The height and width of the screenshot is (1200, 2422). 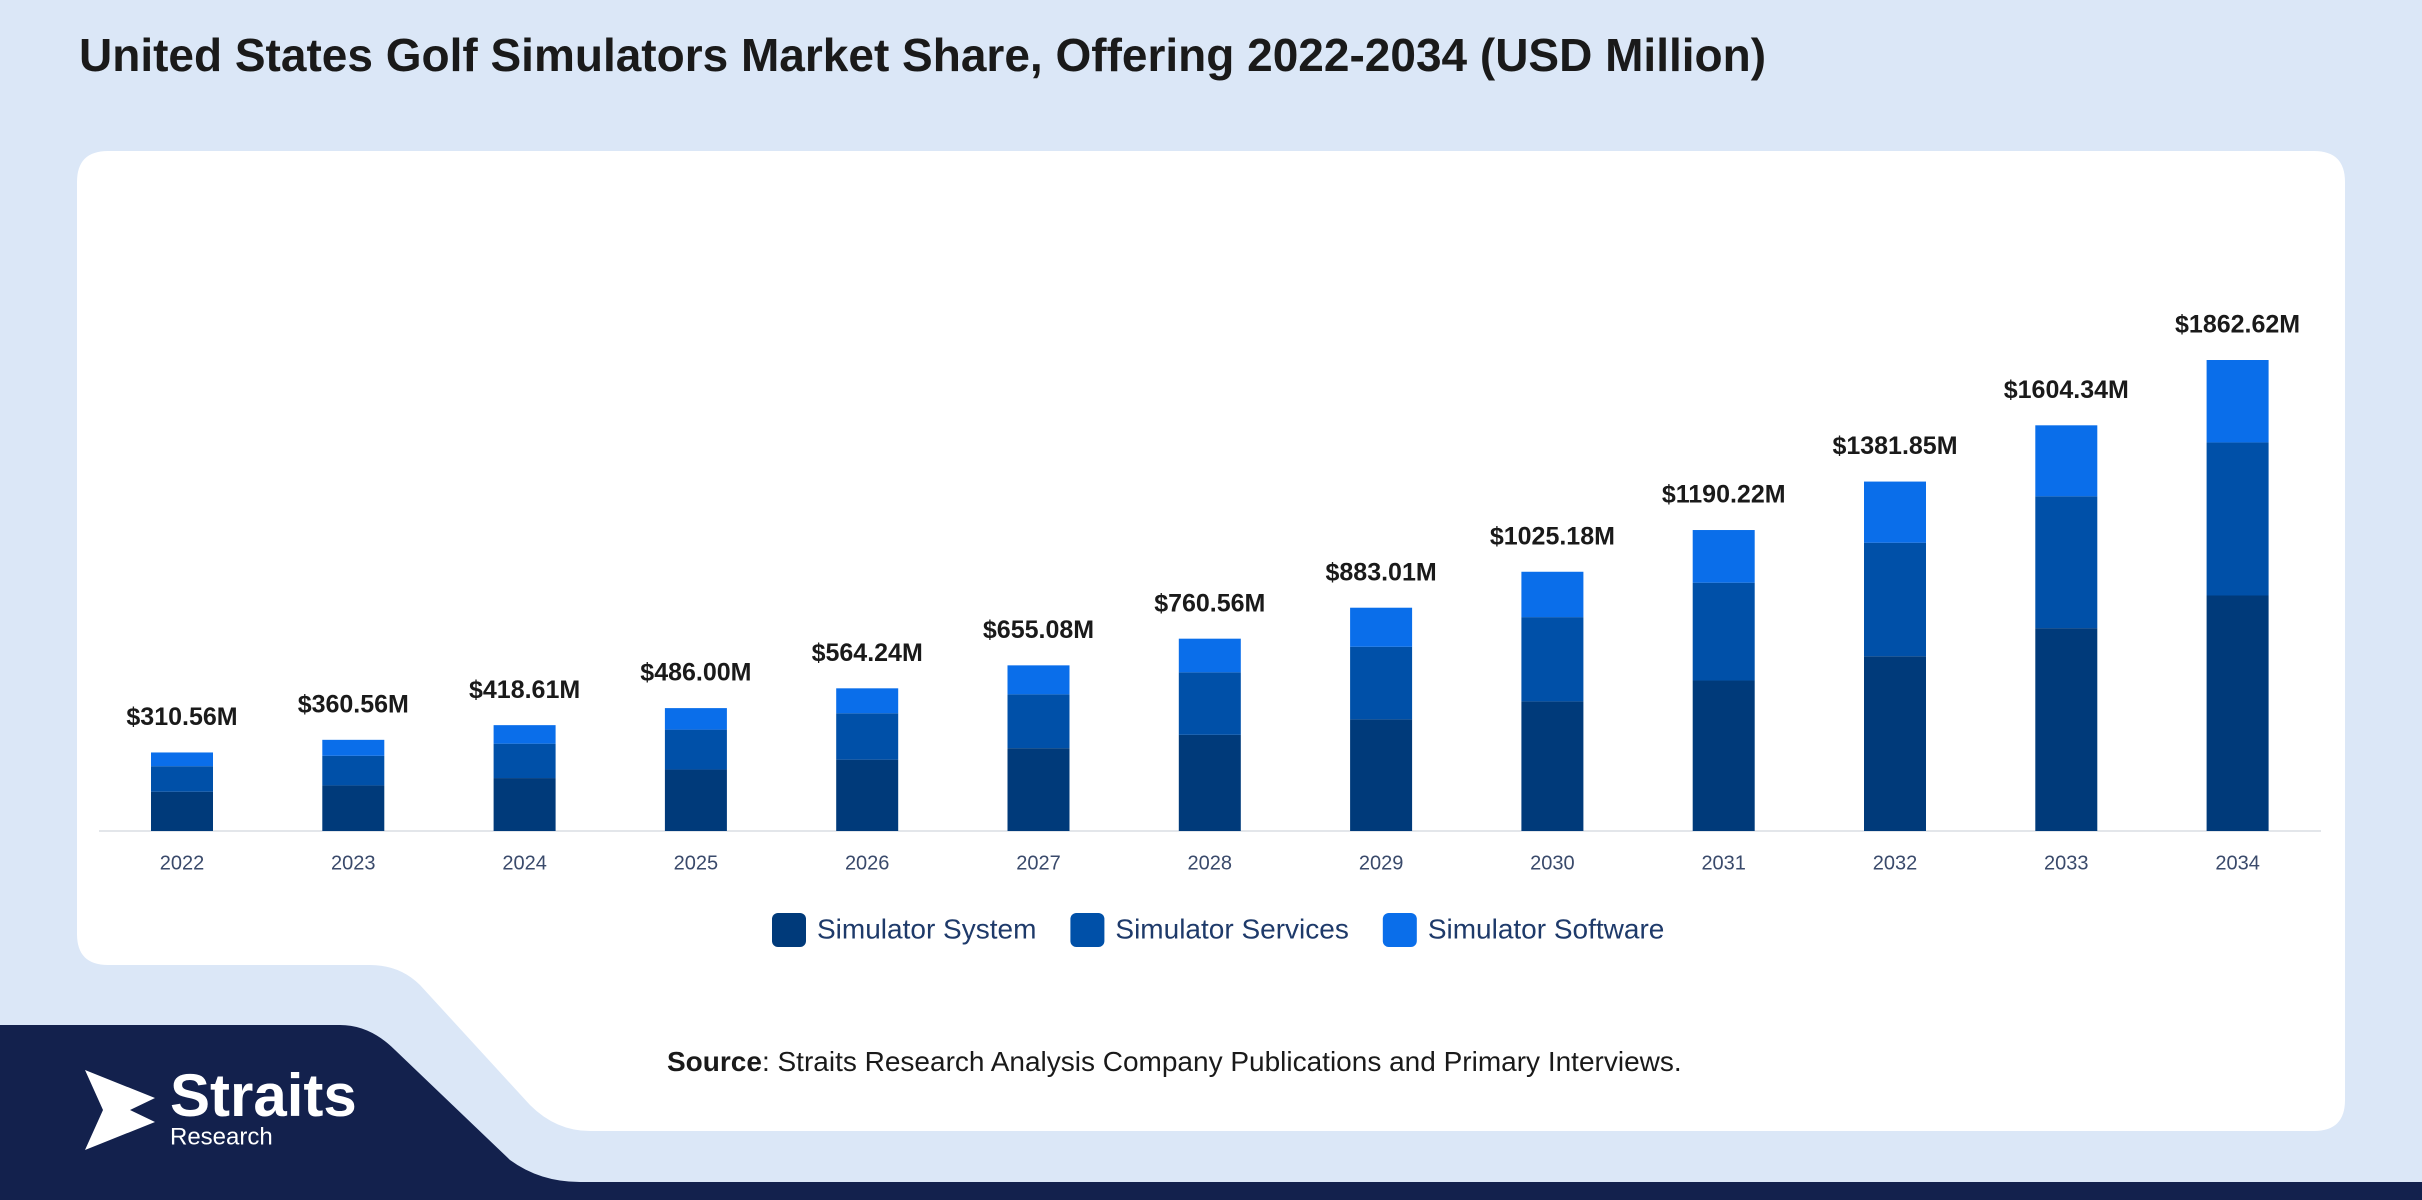 What do you see at coordinates (695, 673) in the screenshot?
I see `total-label: $486.00M` at bounding box center [695, 673].